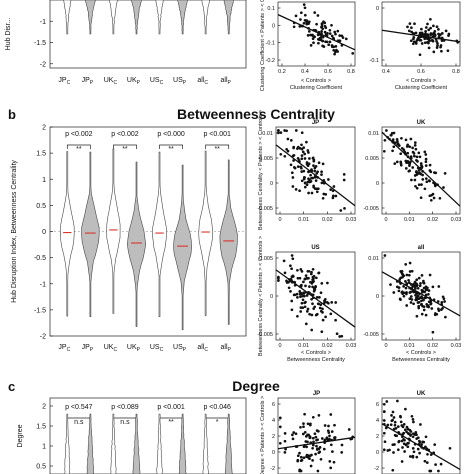 The height and width of the screenshot is (474, 474). I want to click on panel-label-b: b, so click(12, 114).